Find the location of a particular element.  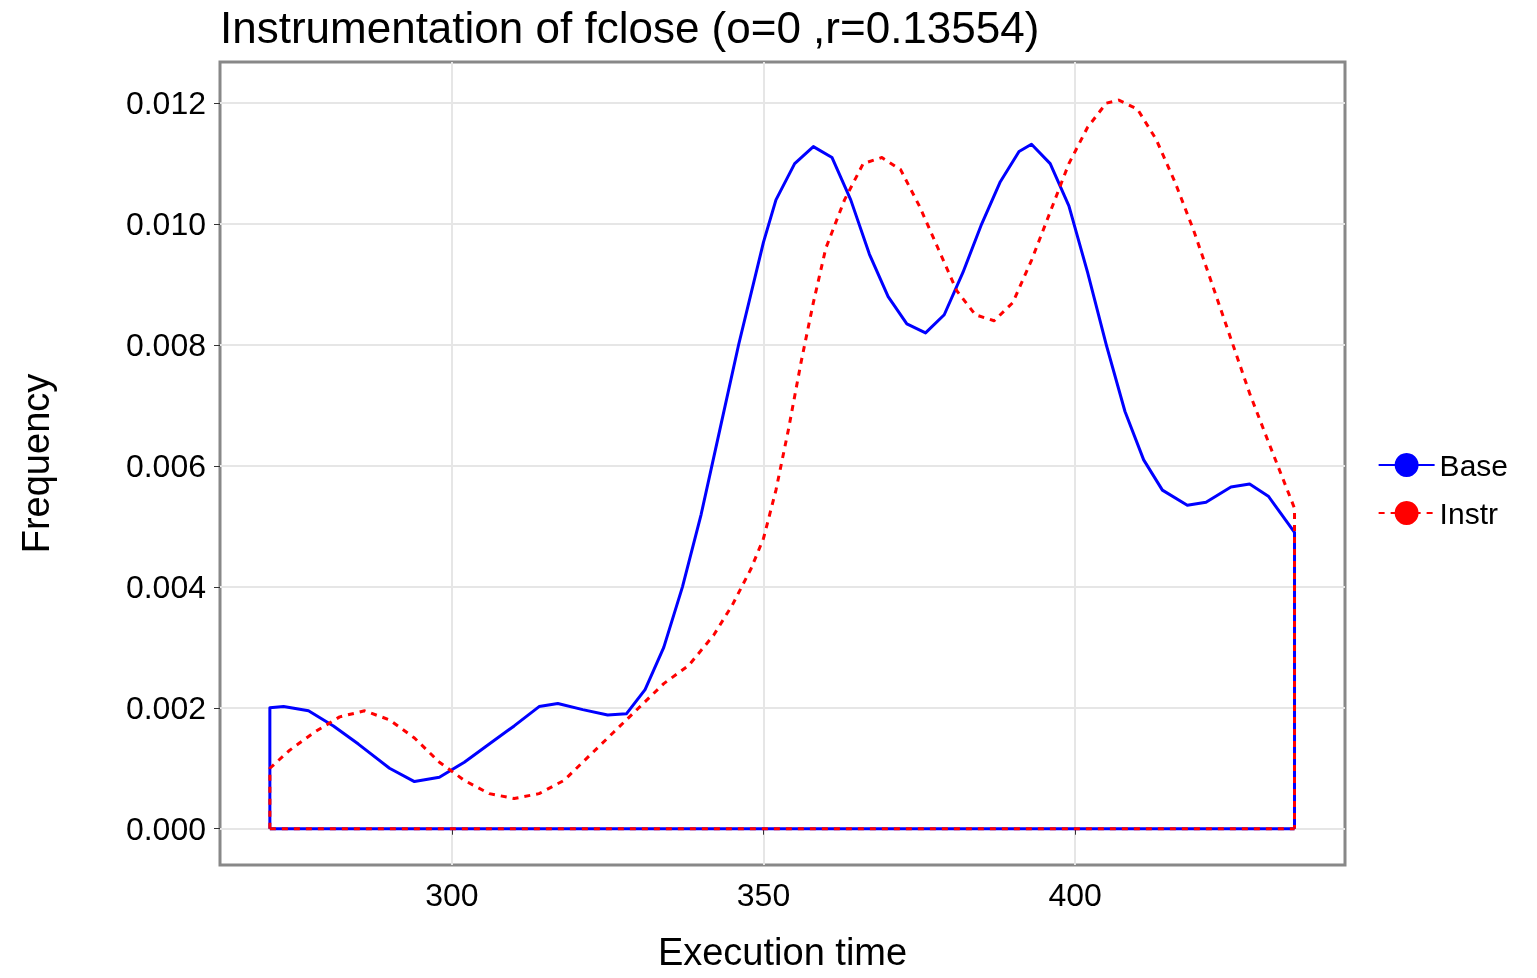

x-axis-title: Execution time is located at coordinates (782, 952).